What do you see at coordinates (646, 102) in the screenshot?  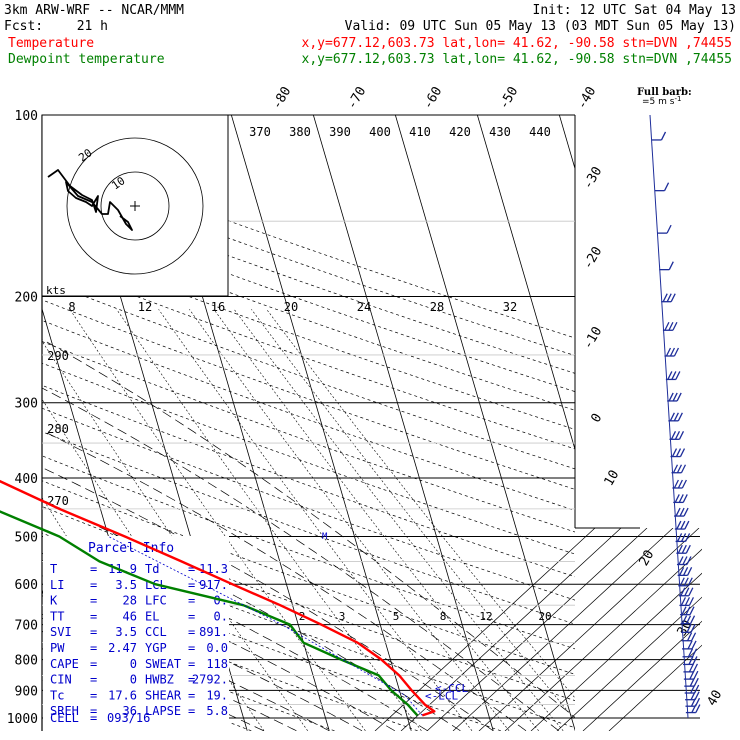 I see `wind-legend-prefix: =` at bounding box center [646, 102].